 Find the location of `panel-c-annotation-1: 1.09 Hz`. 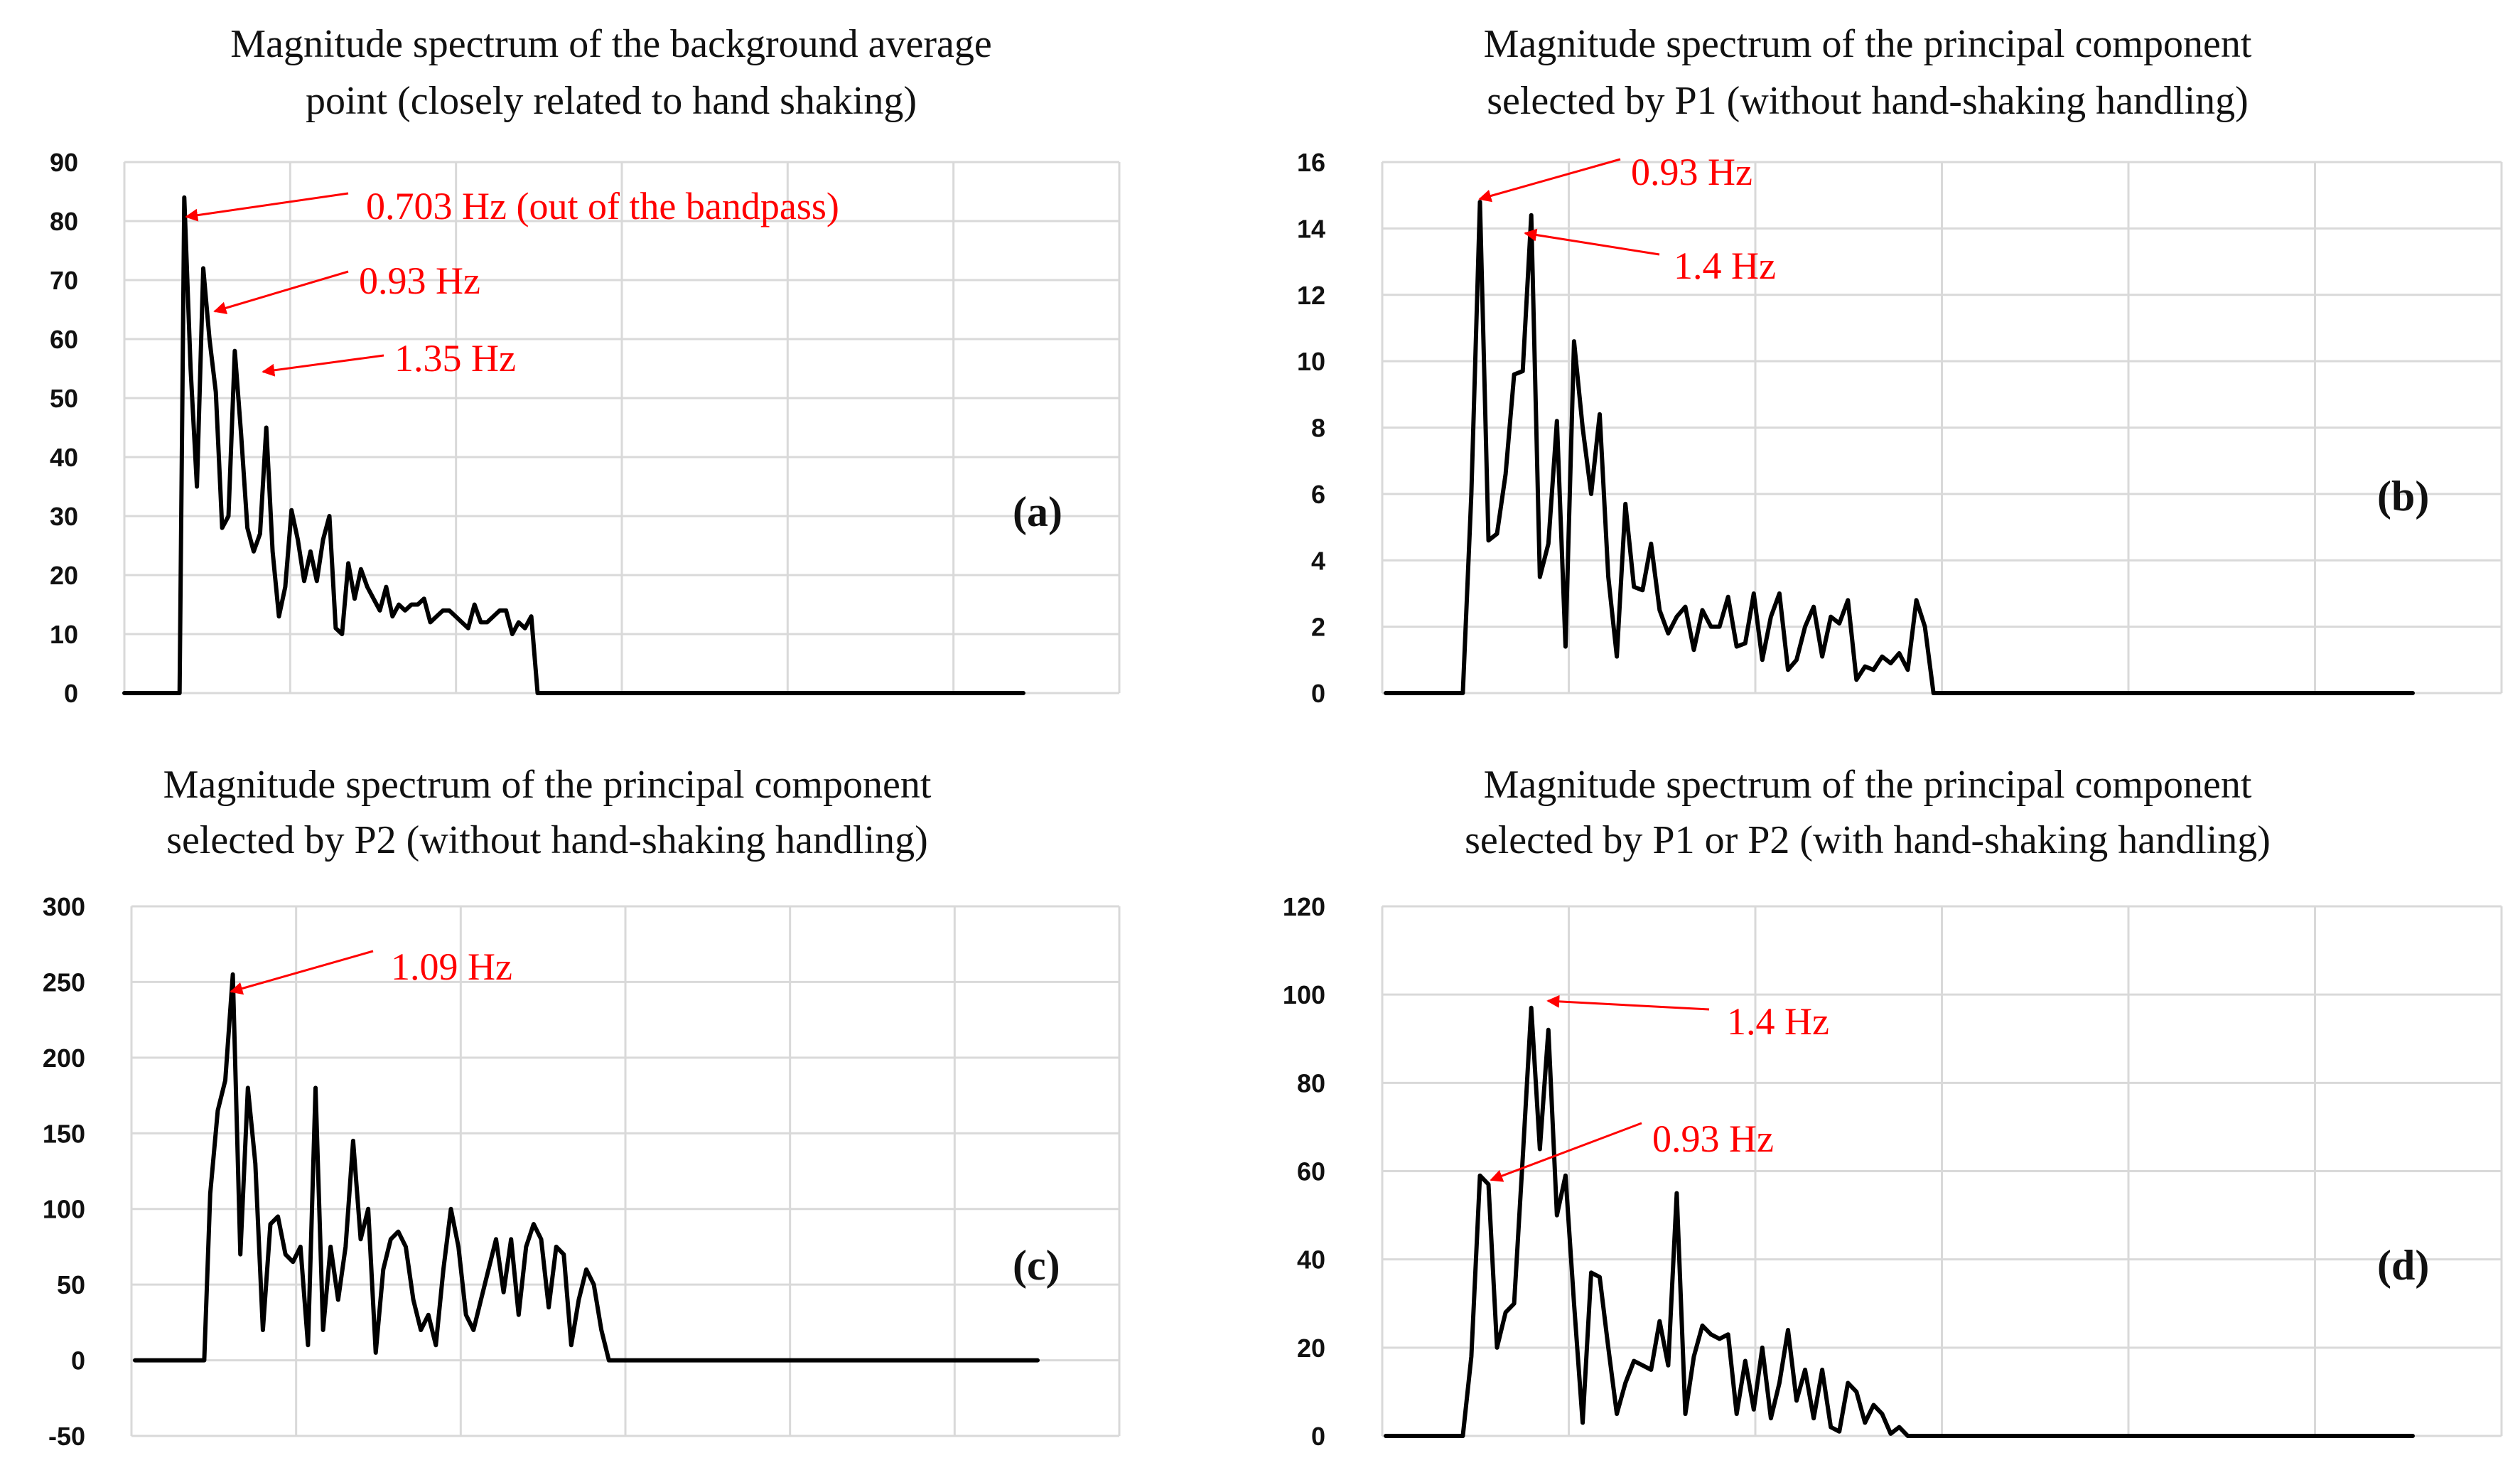

panel-c-annotation-1: 1.09 Hz is located at coordinates (452, 966).